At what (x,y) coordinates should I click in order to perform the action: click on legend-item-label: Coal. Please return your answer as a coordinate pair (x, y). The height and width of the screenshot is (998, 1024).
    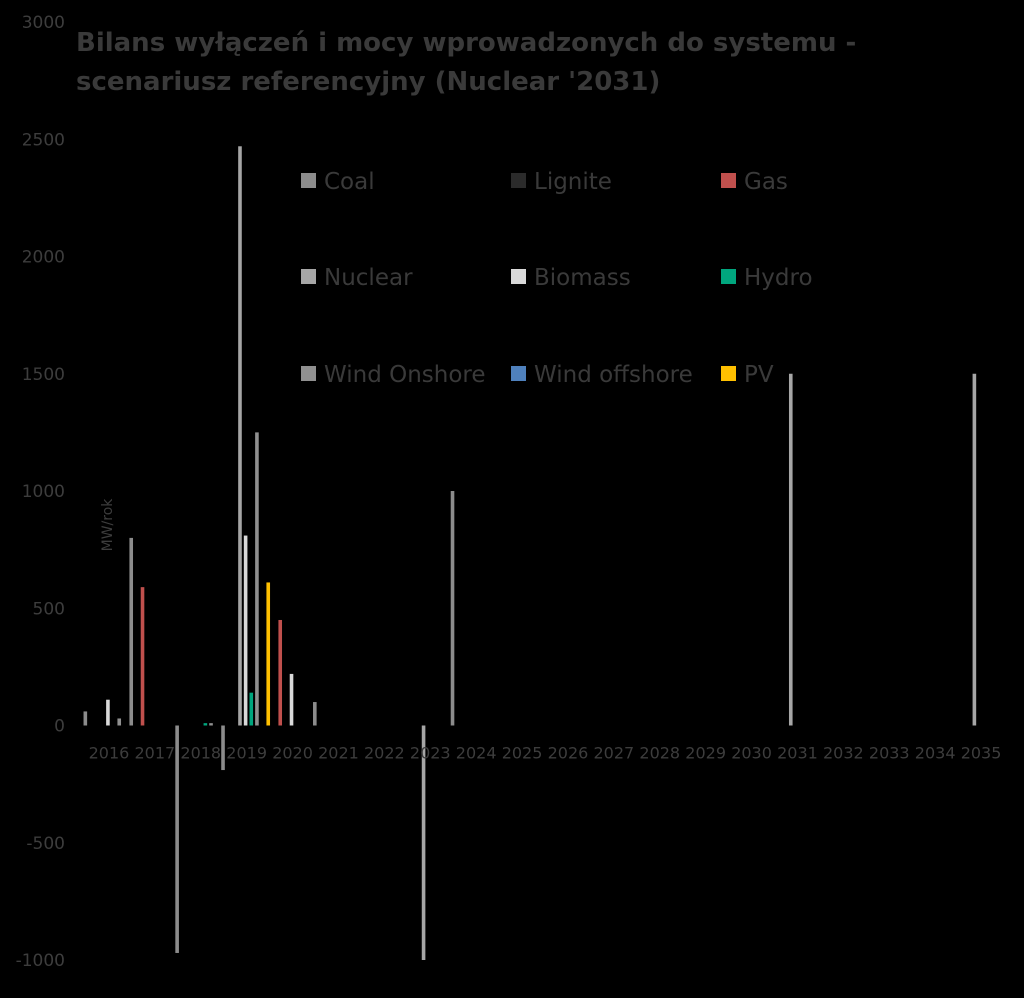
    Looking at the image, I should click on (349, 182).